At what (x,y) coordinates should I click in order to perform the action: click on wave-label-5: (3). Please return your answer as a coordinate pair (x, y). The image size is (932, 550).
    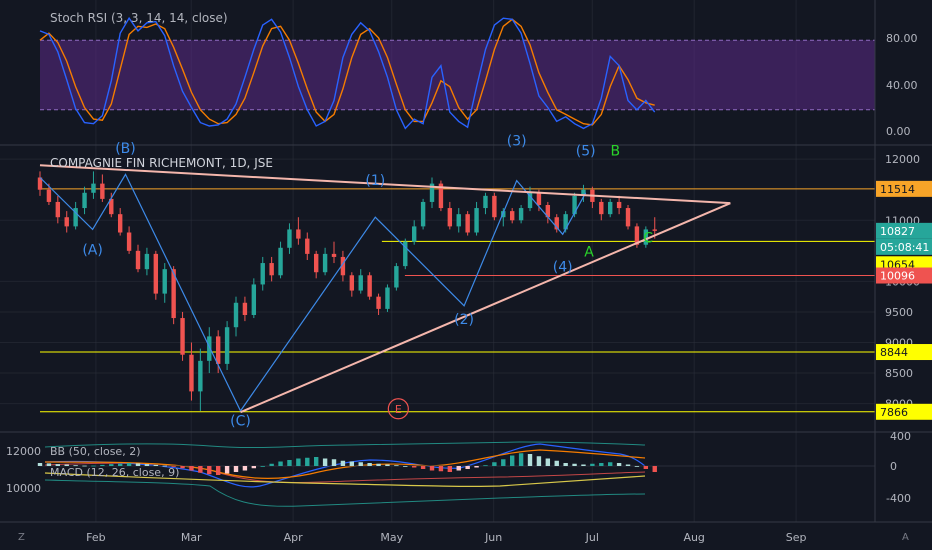
    Looking at the image, I should click on (517, 142).